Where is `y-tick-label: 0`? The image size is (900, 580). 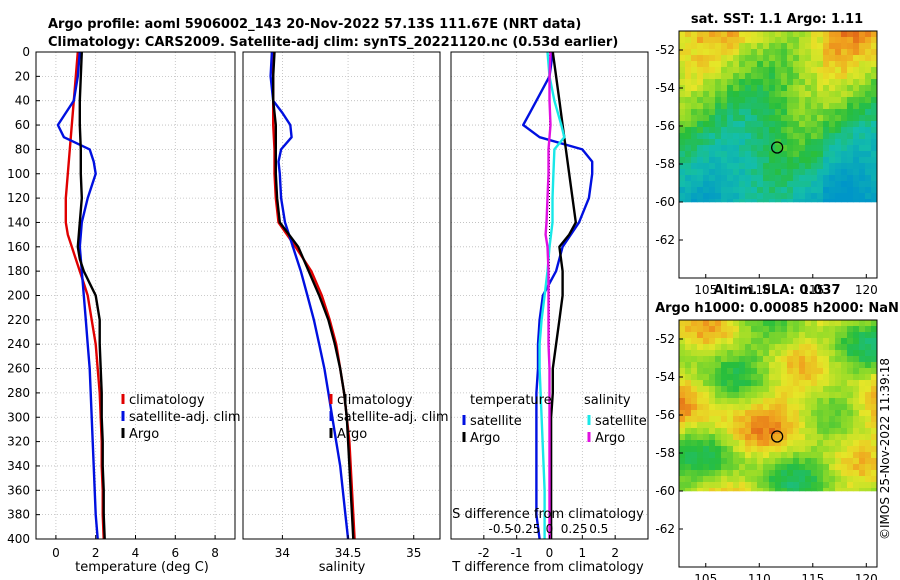
y-tick-label: 0 is located at coordinates (26, 52).